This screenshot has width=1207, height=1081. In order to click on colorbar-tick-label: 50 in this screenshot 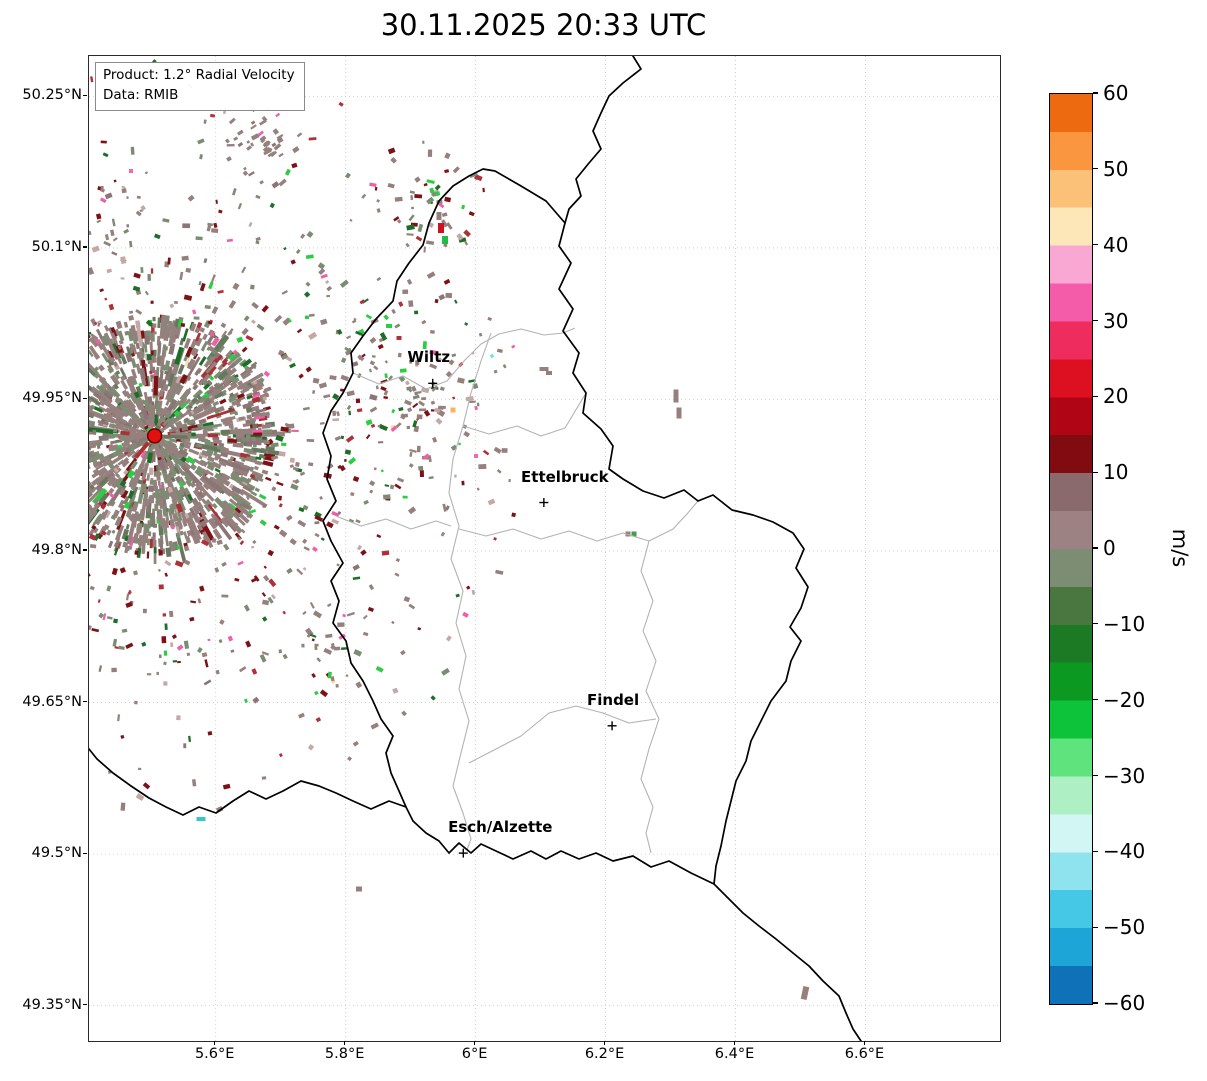, I will do `click(1116, 168)`.